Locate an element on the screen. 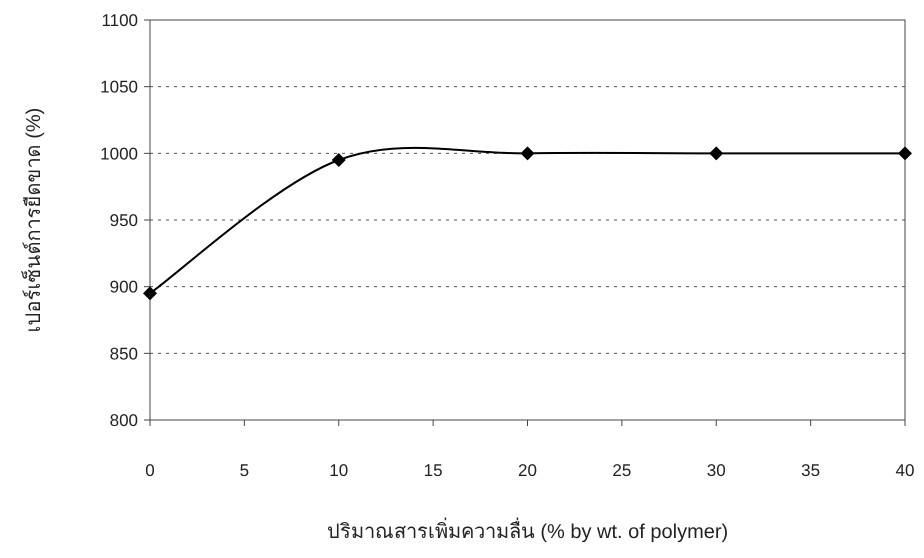  x-tick-label: 15 is located at coordinates (433, 470).